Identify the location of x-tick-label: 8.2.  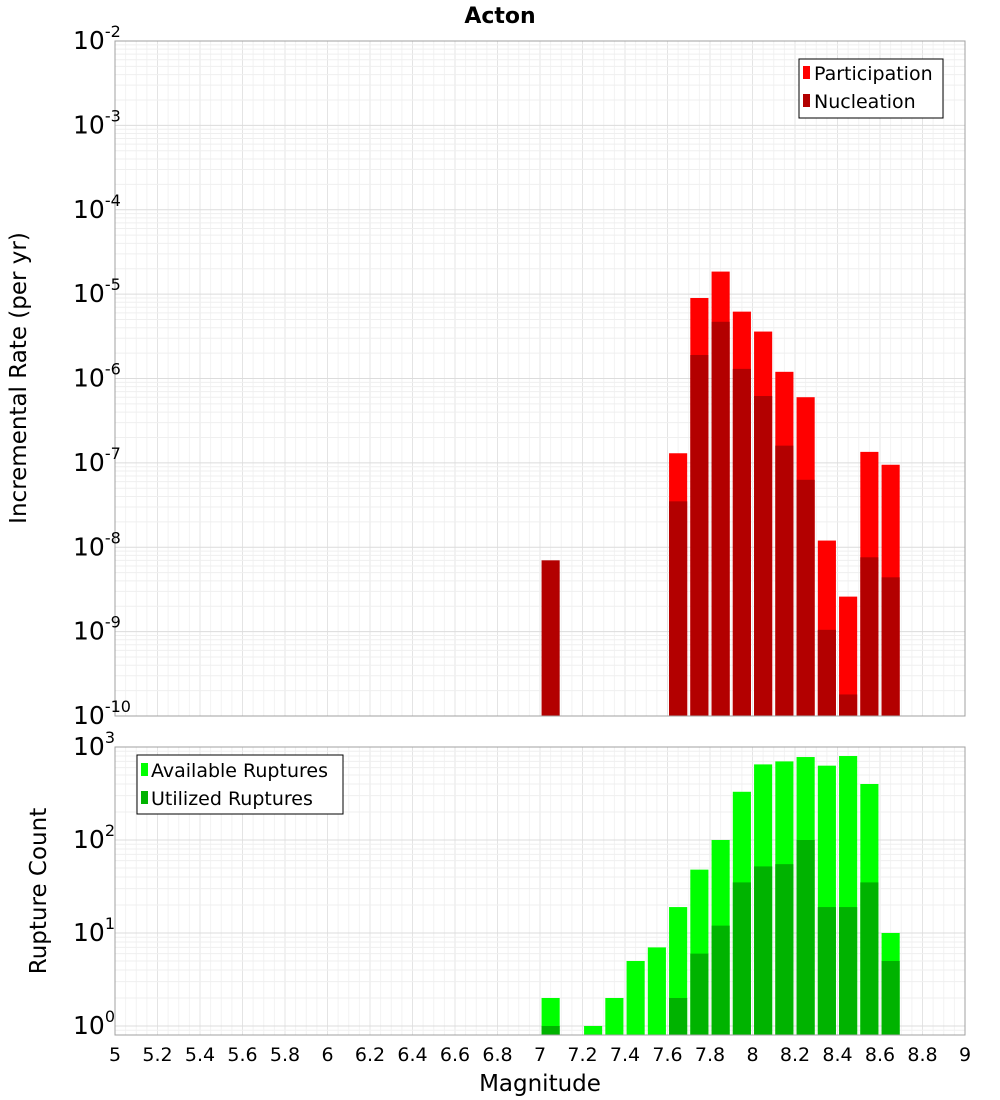
(795, 1055).